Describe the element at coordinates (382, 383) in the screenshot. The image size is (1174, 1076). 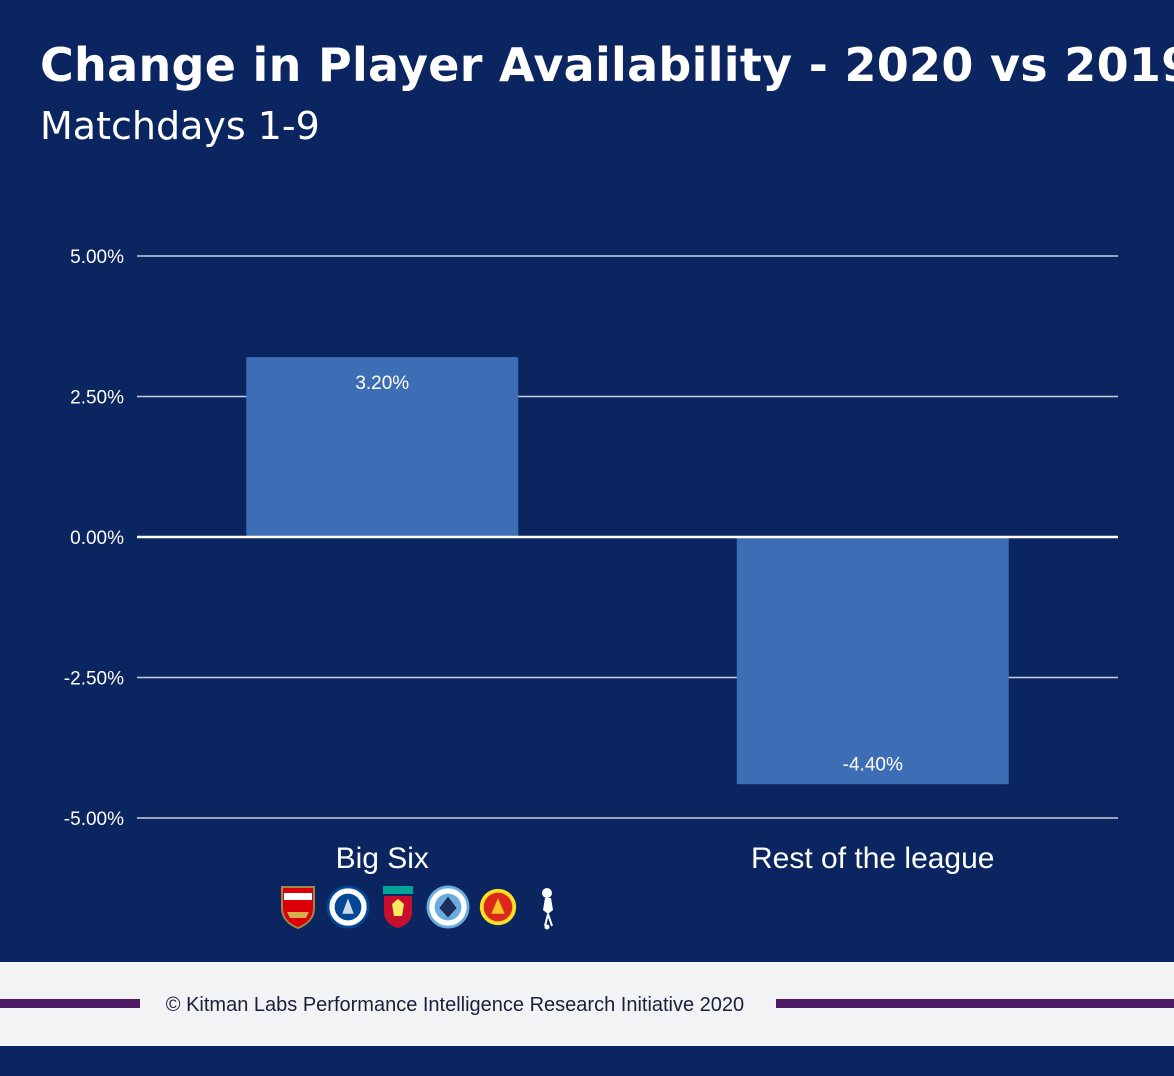
I see `data-label: 3.20%` at that location.